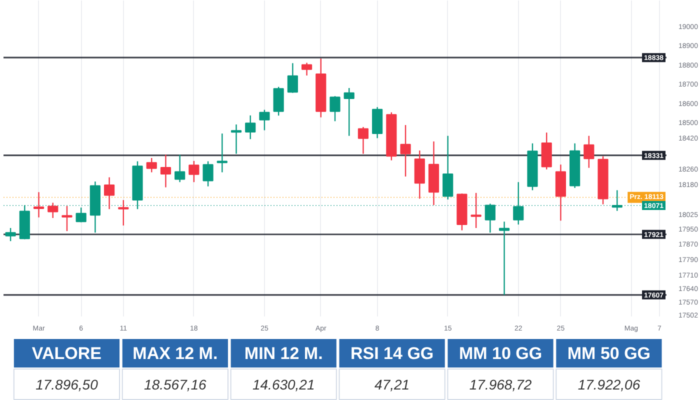  What do you see at coordinates (500, 384) in the screenshot?
I see `text: 17.968,72` at bounding box center [500, 384].